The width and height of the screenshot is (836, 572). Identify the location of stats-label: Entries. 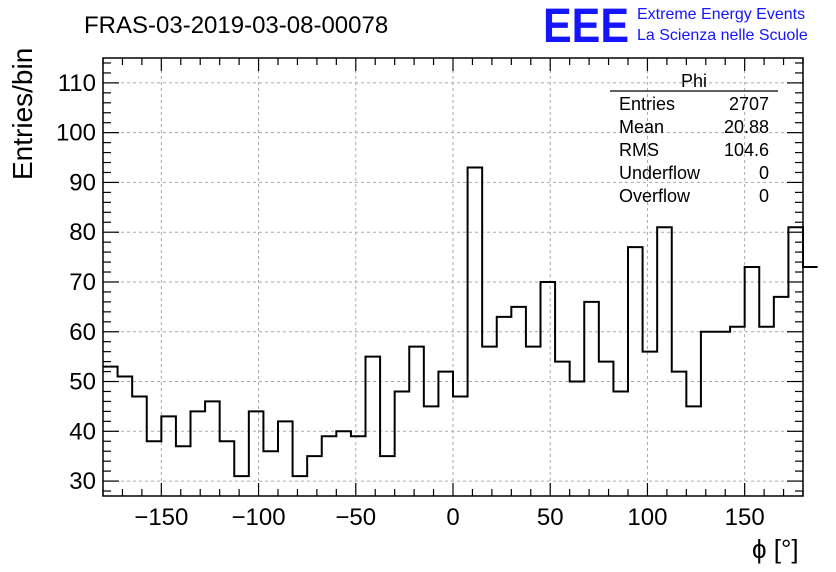
(647, 104).